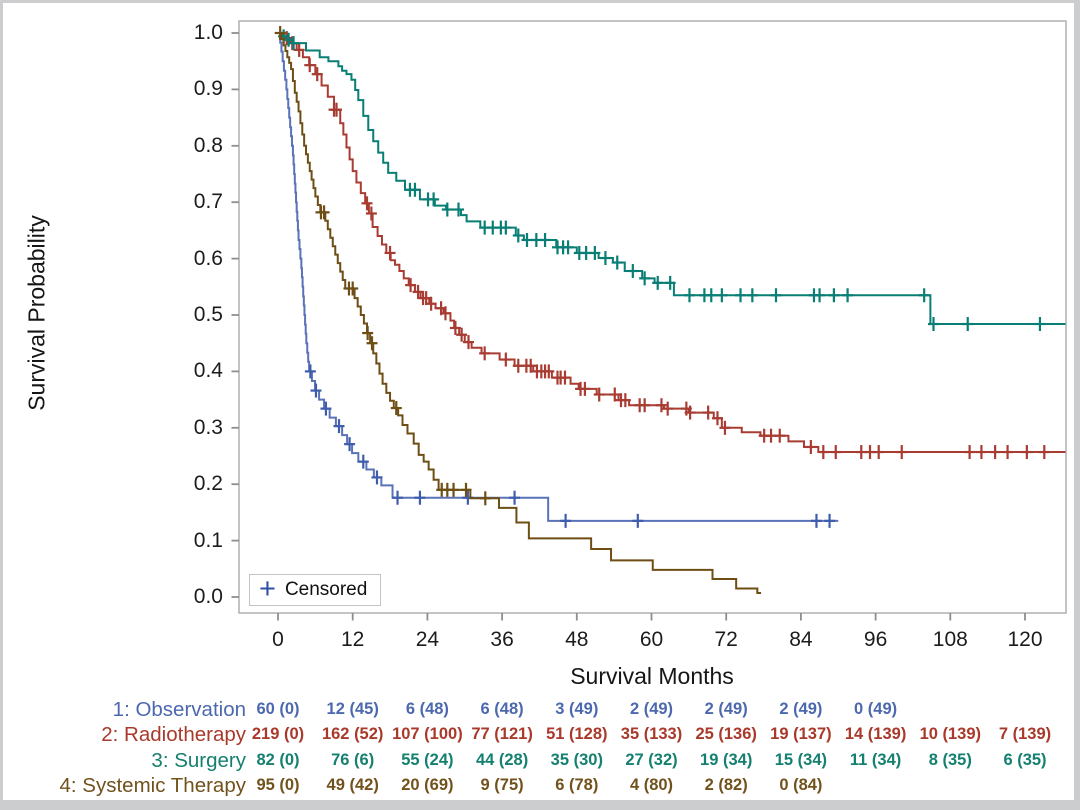 The image size is (1080, 810). What do you see at coordinates (651, 734) in the screenshot?
I see `risk-cell: 35 (133)` at bounding box center [651, 734].